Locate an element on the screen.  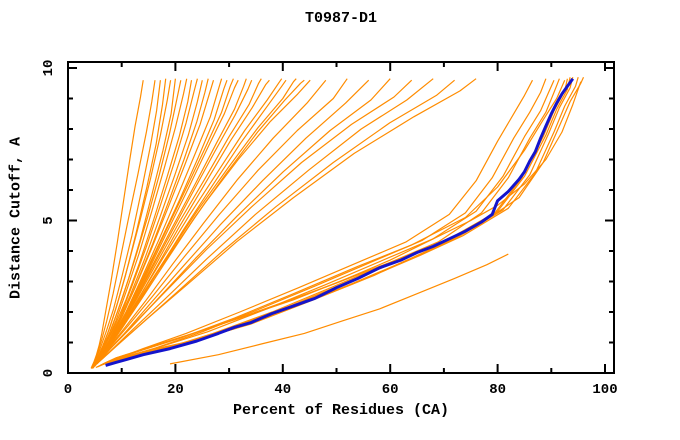
x-axis-label: Percent of Residues (CA) is located at coordinates (341, 410).